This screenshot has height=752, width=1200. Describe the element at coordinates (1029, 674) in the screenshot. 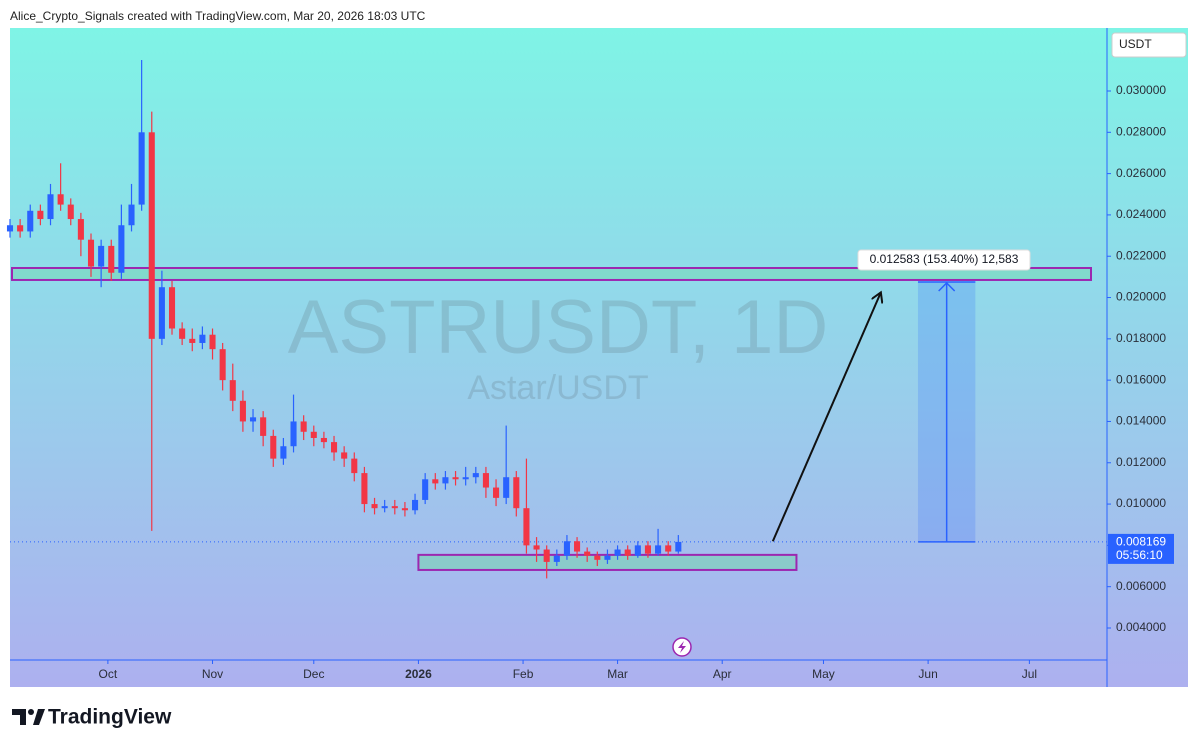

I see `x-tick-label: Jul` at that location.